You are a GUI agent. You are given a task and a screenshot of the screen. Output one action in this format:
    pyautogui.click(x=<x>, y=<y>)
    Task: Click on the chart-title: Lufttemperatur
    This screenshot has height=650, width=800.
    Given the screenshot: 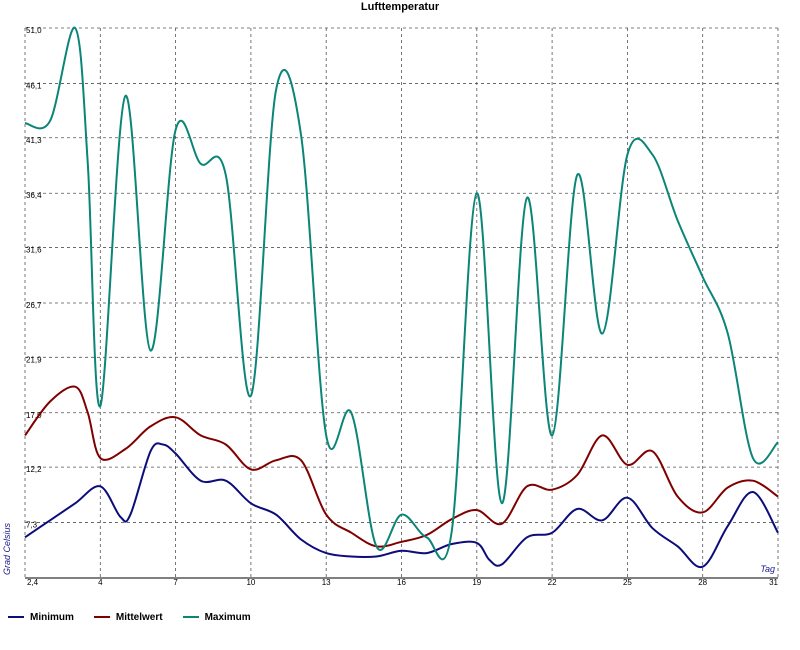 What is the action you would take?
    pyautogui.click(x=400, y=7)
    